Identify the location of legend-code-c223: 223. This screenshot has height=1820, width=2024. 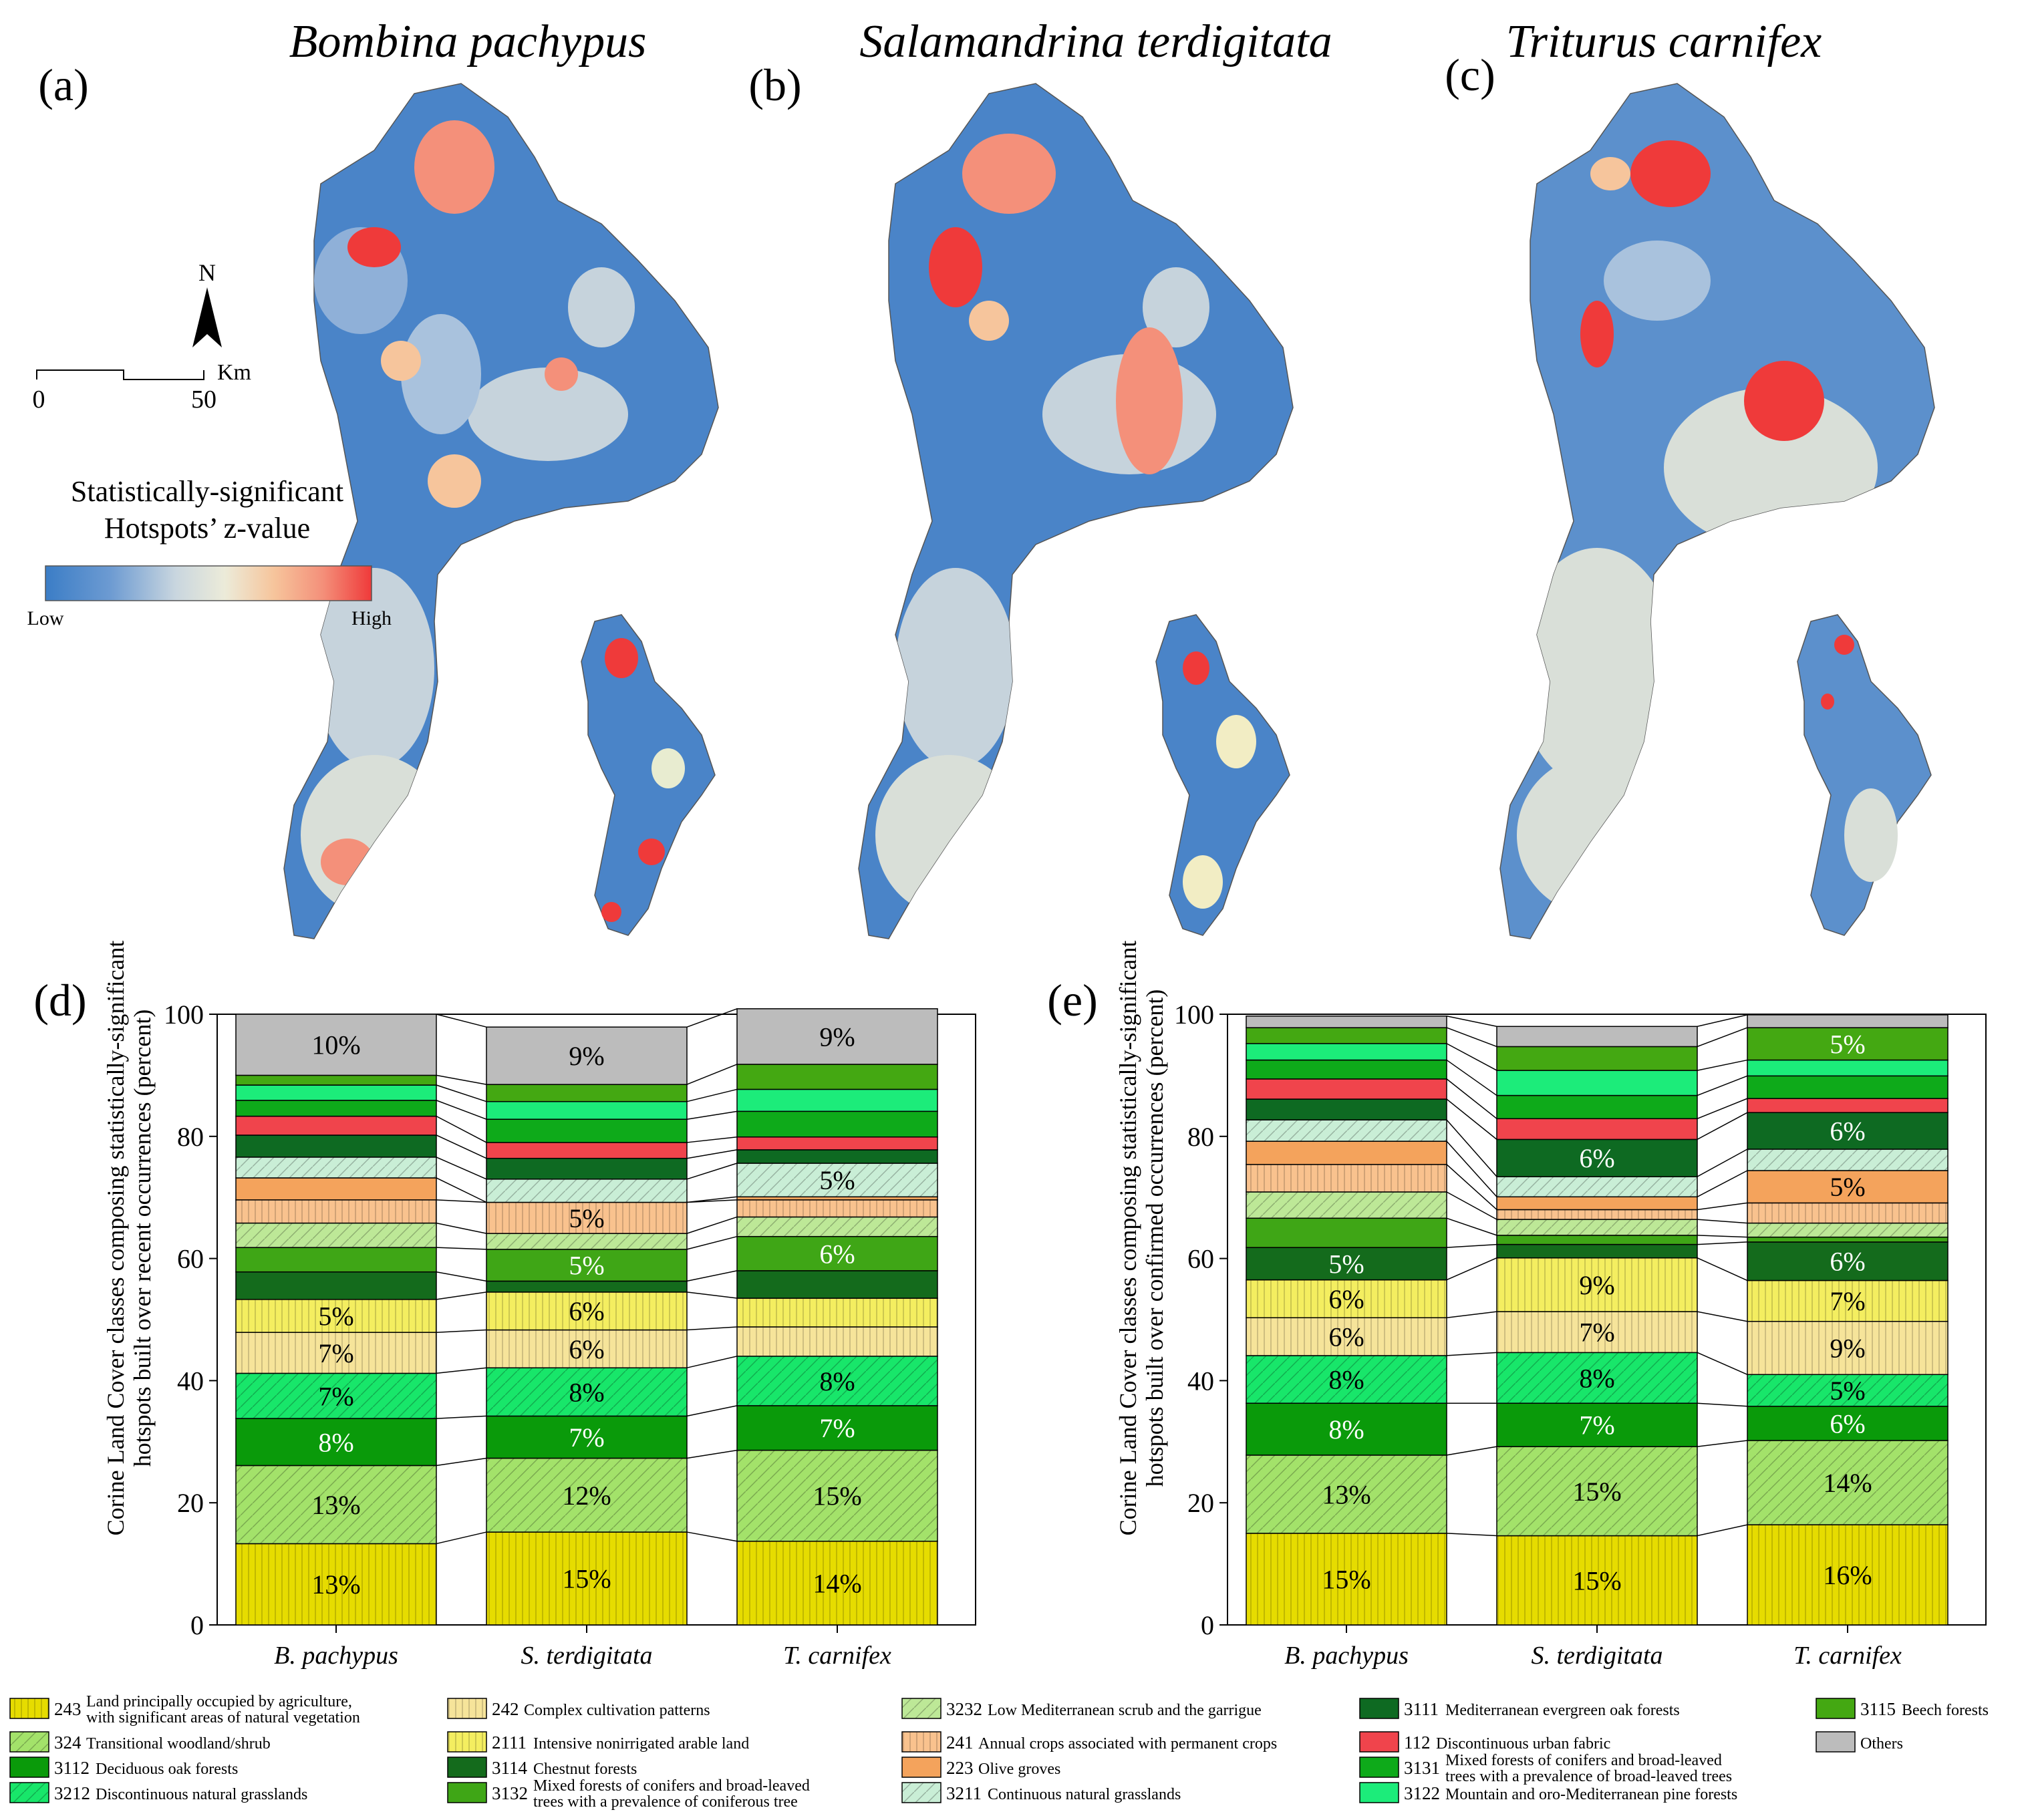
(960, 1768).